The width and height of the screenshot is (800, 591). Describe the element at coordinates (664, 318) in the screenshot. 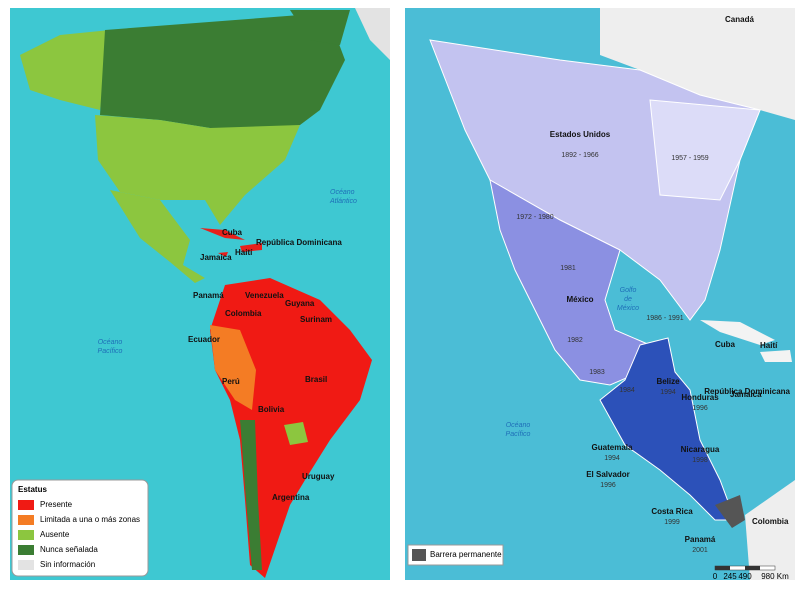

I see `year-label: 1986 - 1991` at that location.